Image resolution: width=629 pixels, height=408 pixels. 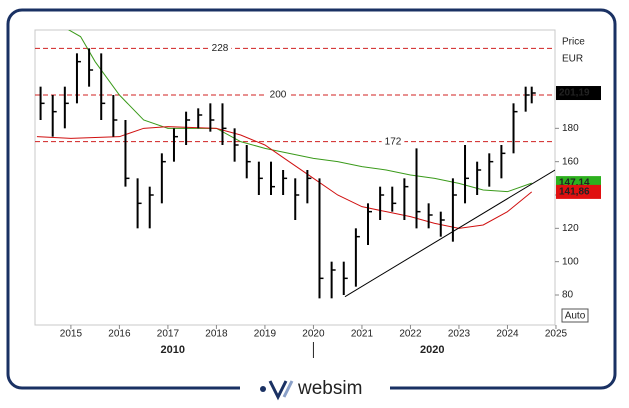 I want to click on price-marker-label: 141,86, so click(x=574, y=192).